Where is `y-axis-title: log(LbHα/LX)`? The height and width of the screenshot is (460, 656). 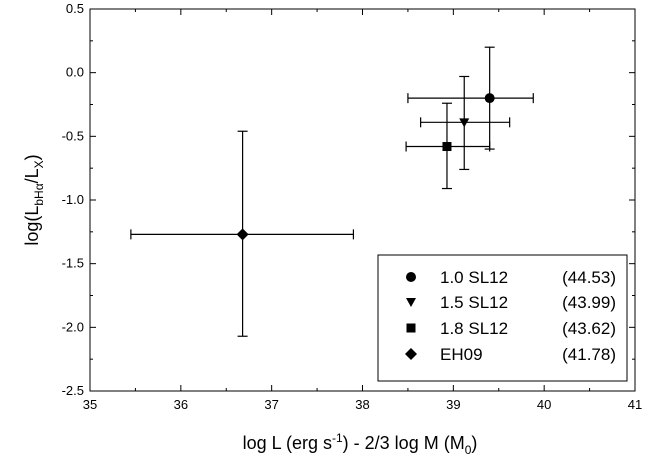 y-axis-title: log(LbHα/LX) is located at coordinates (34, 199).